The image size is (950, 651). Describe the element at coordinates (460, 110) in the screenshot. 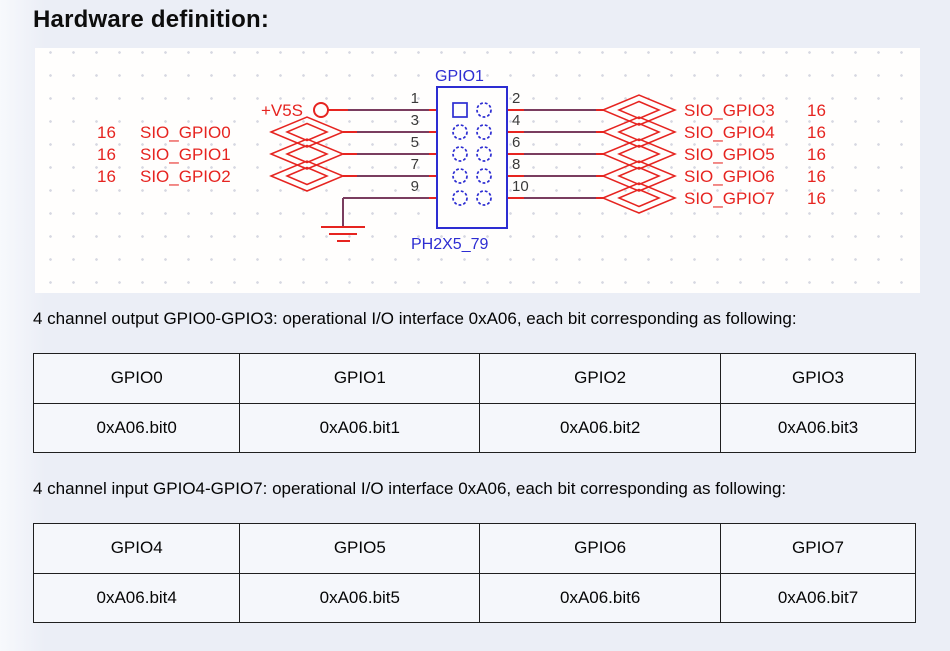

I see `pin1-square-pad` at that location.